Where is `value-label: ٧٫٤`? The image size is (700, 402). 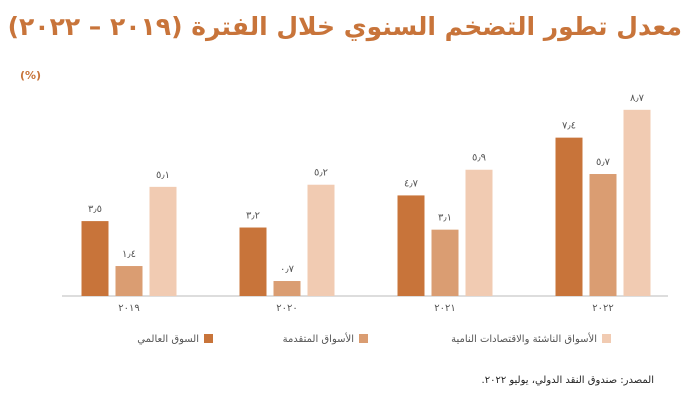 value-label: ٧٫٤ is located at coordinates (569, 126).